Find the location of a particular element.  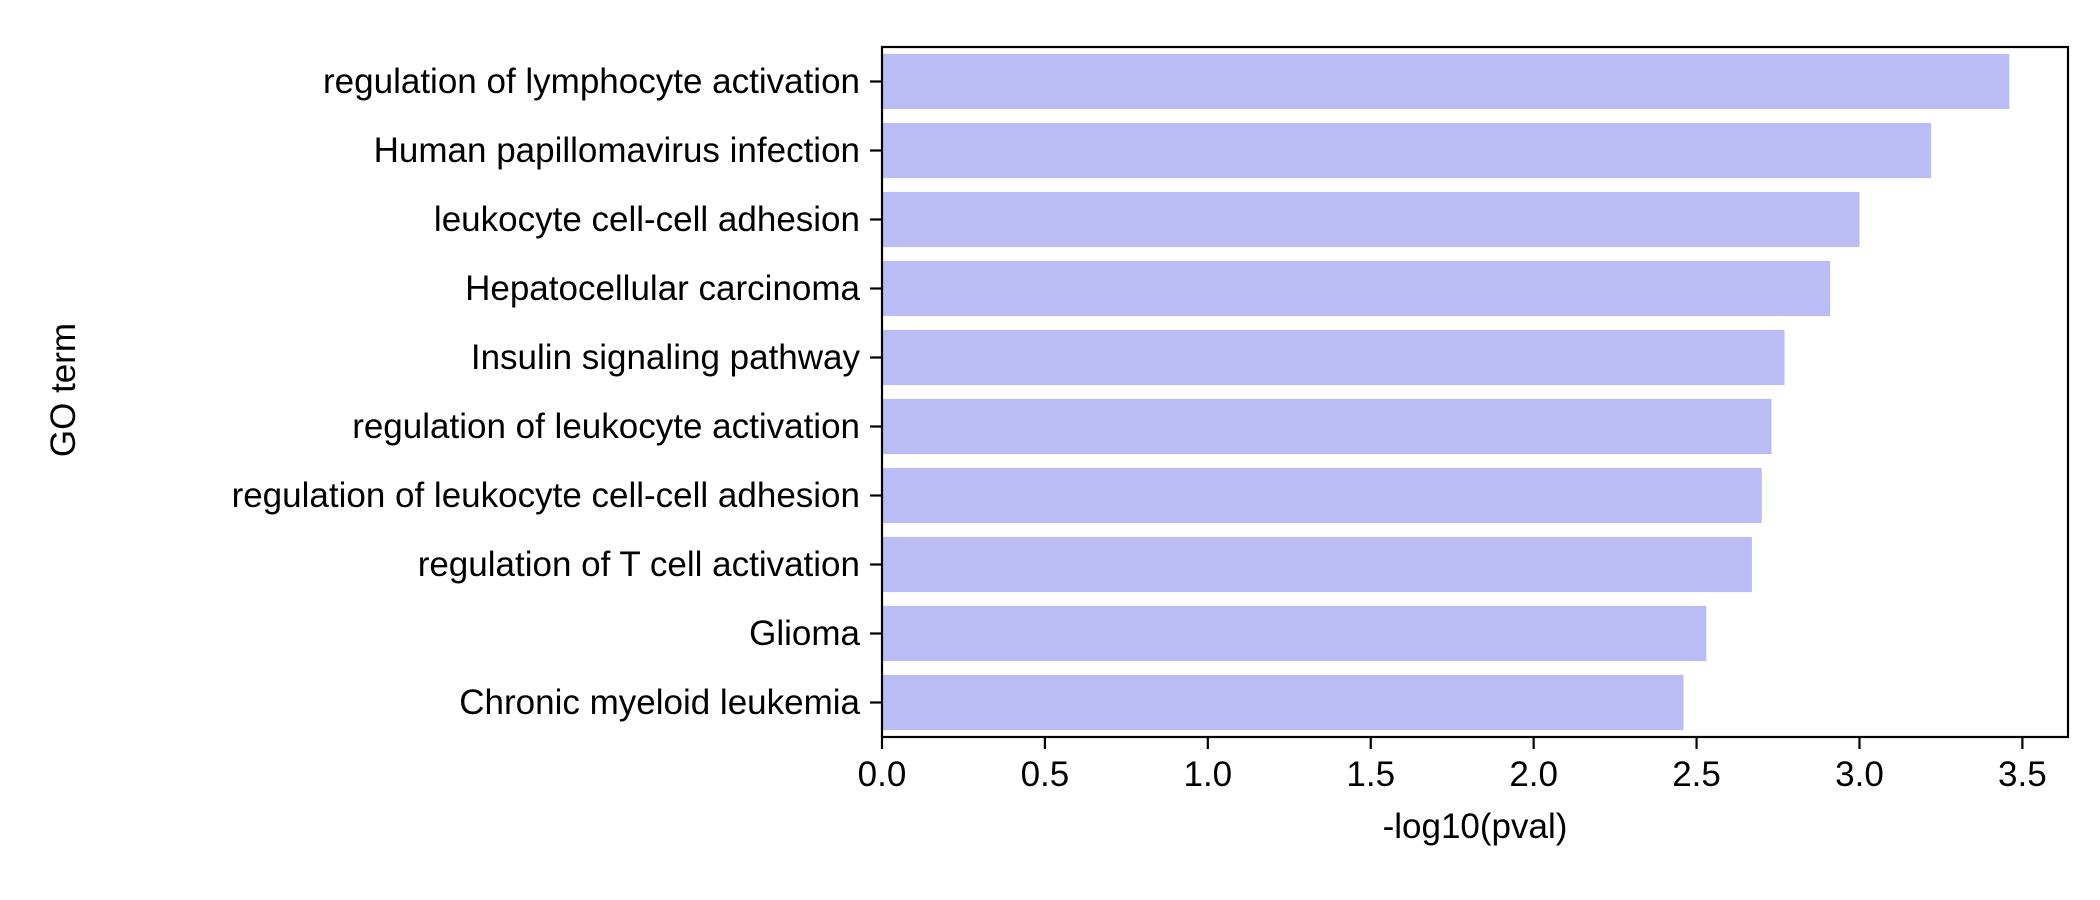

y-tick-label: Chronic myeloid leukemia is located at coordinates (659, 702).